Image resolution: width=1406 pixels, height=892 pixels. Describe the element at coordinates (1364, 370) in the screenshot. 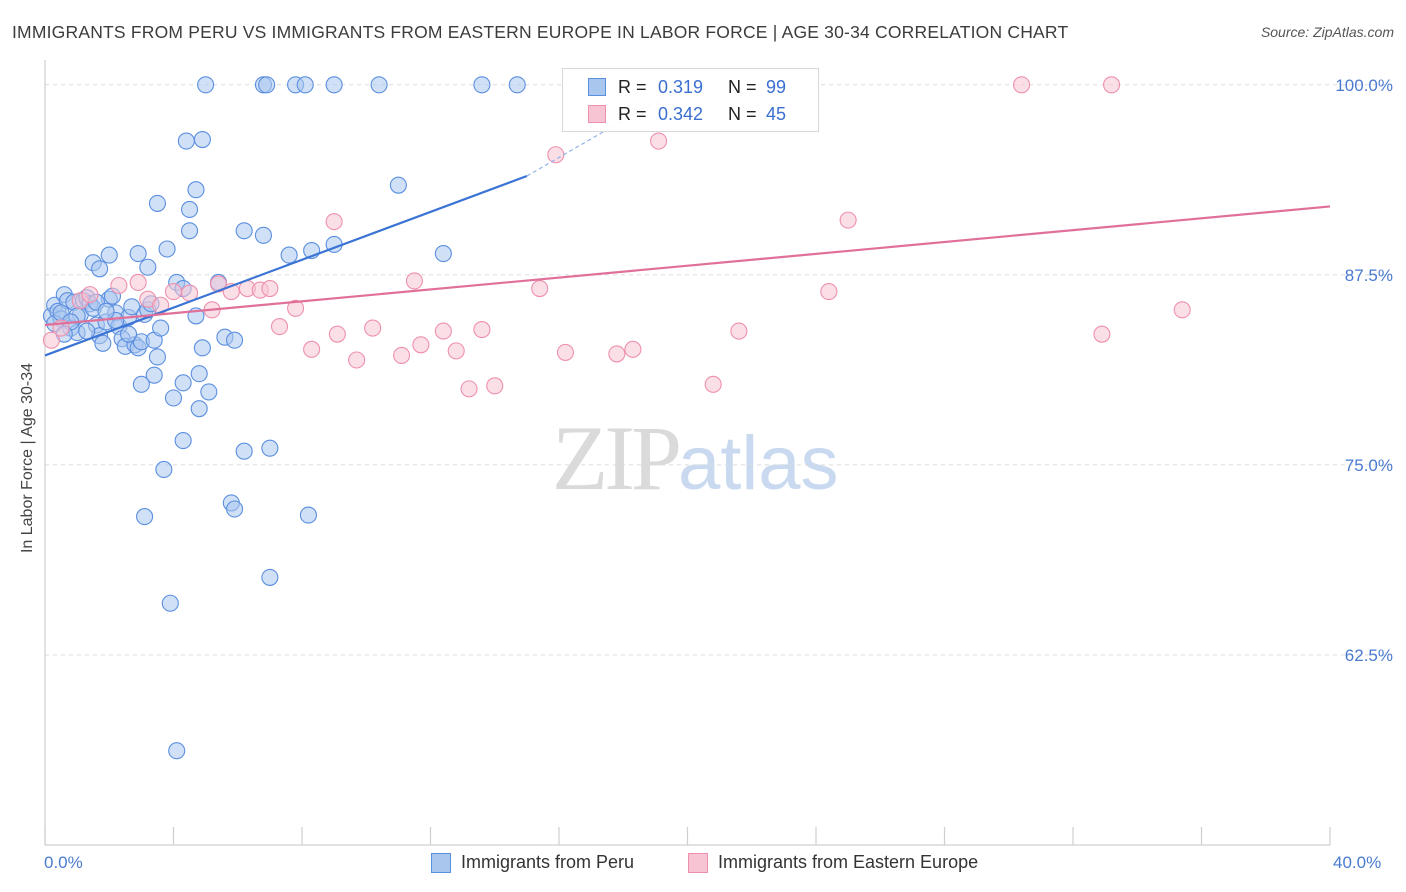

I see `y-tick-labels: 62.5% 75.0% 87.5% 100.0%` at that location.